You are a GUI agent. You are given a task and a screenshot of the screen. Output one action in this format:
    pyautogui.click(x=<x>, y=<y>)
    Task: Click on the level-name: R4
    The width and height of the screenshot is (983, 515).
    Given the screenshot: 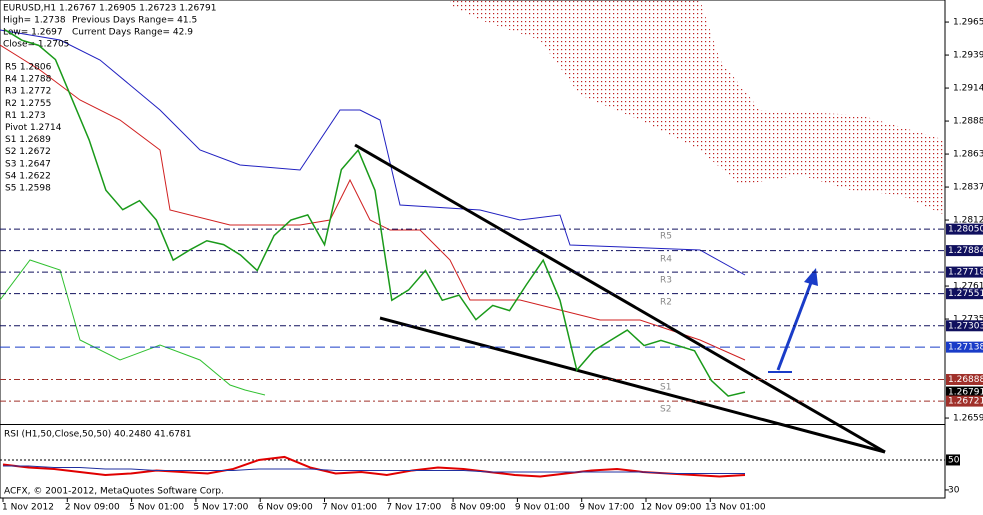 What is the action you would take?
    pyautogui.click(x=666, y=260)
    